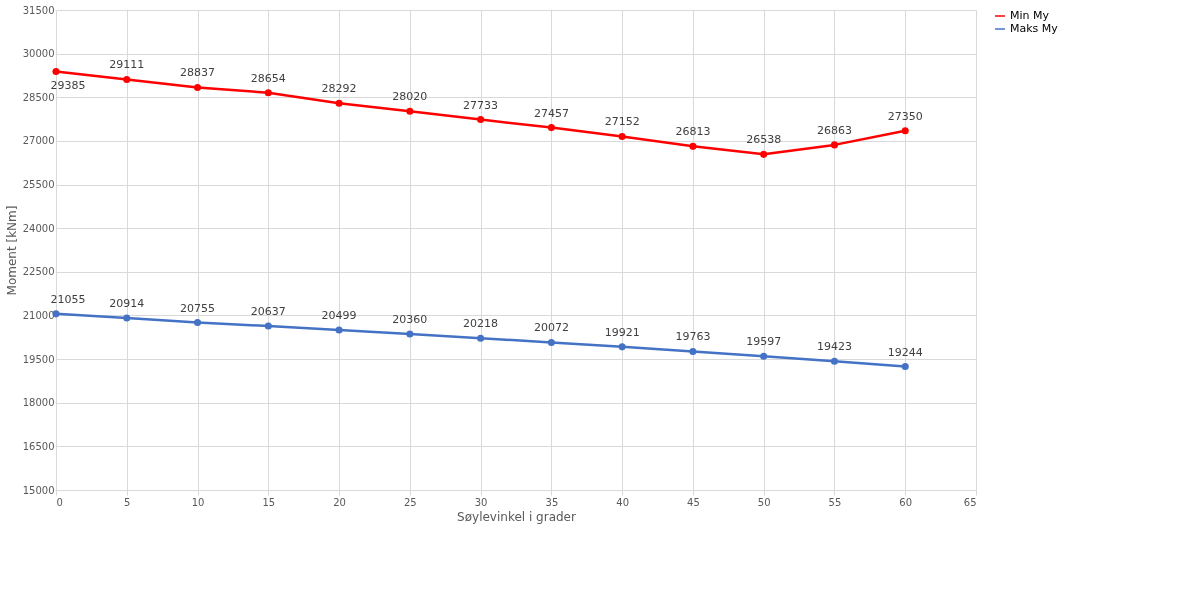 This screenshot has height=593, width=1196. What do you see at coordinates (551, 328) in the screenshot?
I see `data-label: 20072` at bounding box center [551, 328].